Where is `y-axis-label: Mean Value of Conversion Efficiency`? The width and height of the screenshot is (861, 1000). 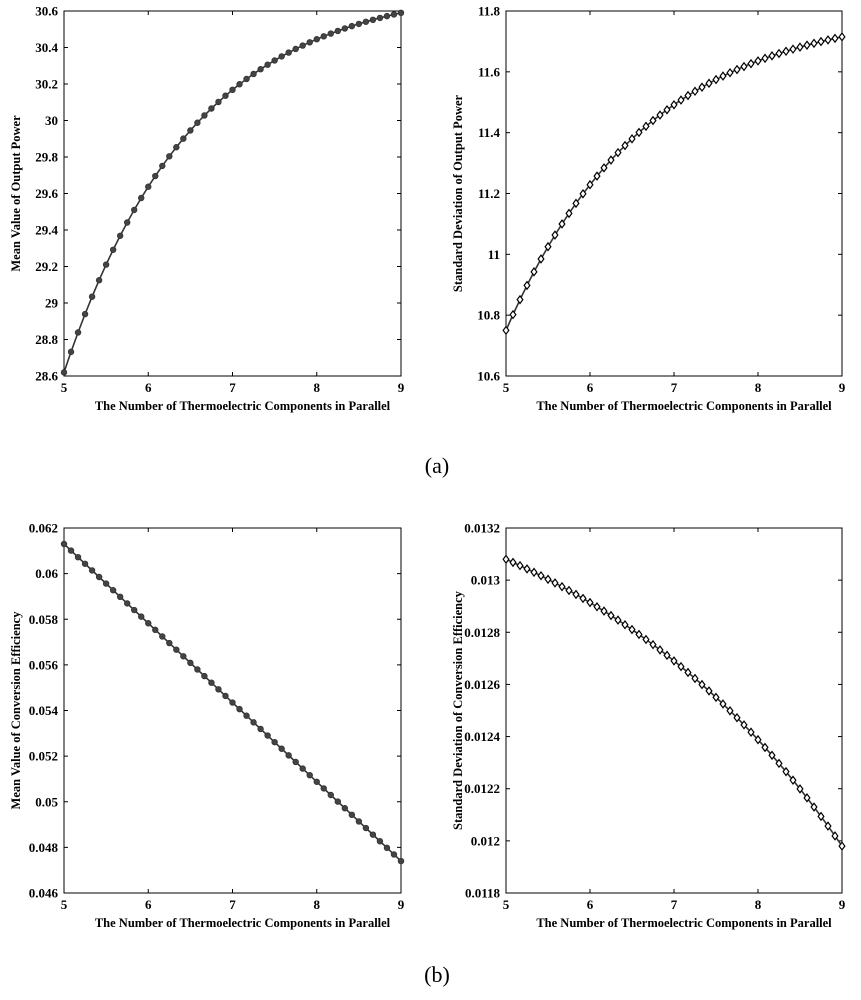
y-axis-label: Mean Value of Conversion Efficiency is located at coordinates (16, 710).